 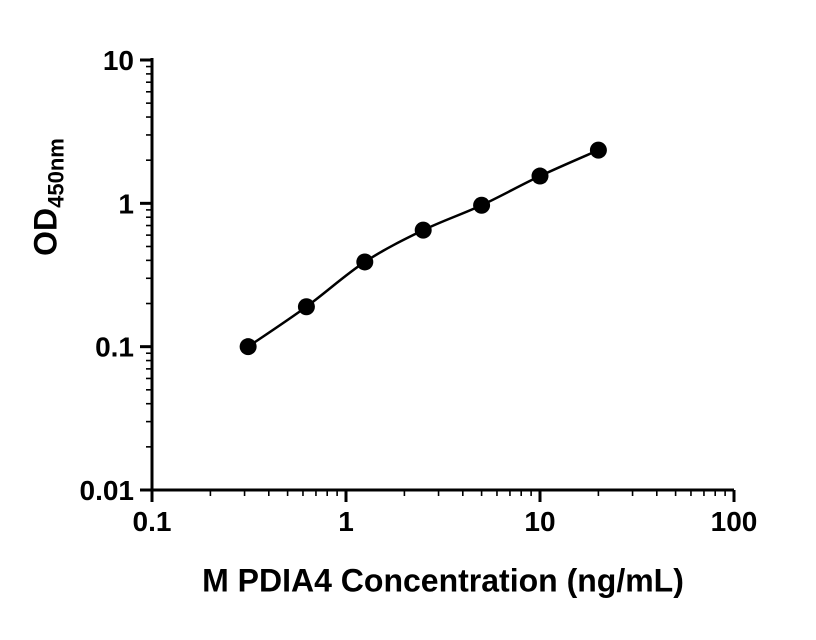 What do you see at coordinates (107, 490) in the screenshot?
I see `y-tick-label: 0.01` at bounding box center [107, 490].